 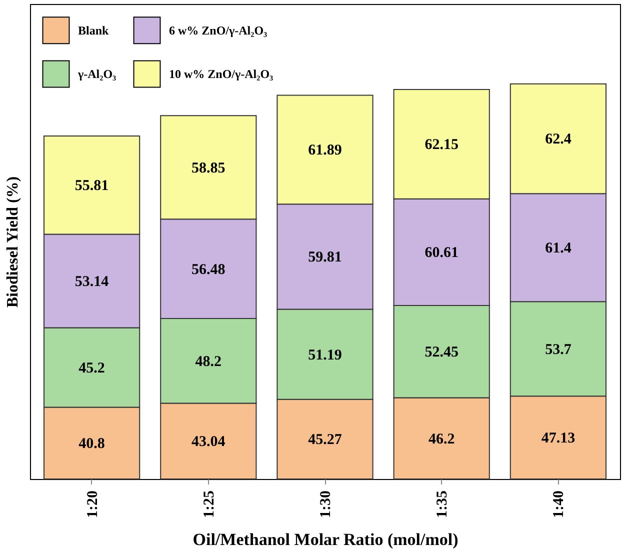 What do you see at coordinates (441, 439) in the screenshot?
I see `data-label: 46.2` at bounding box center [441, 439].